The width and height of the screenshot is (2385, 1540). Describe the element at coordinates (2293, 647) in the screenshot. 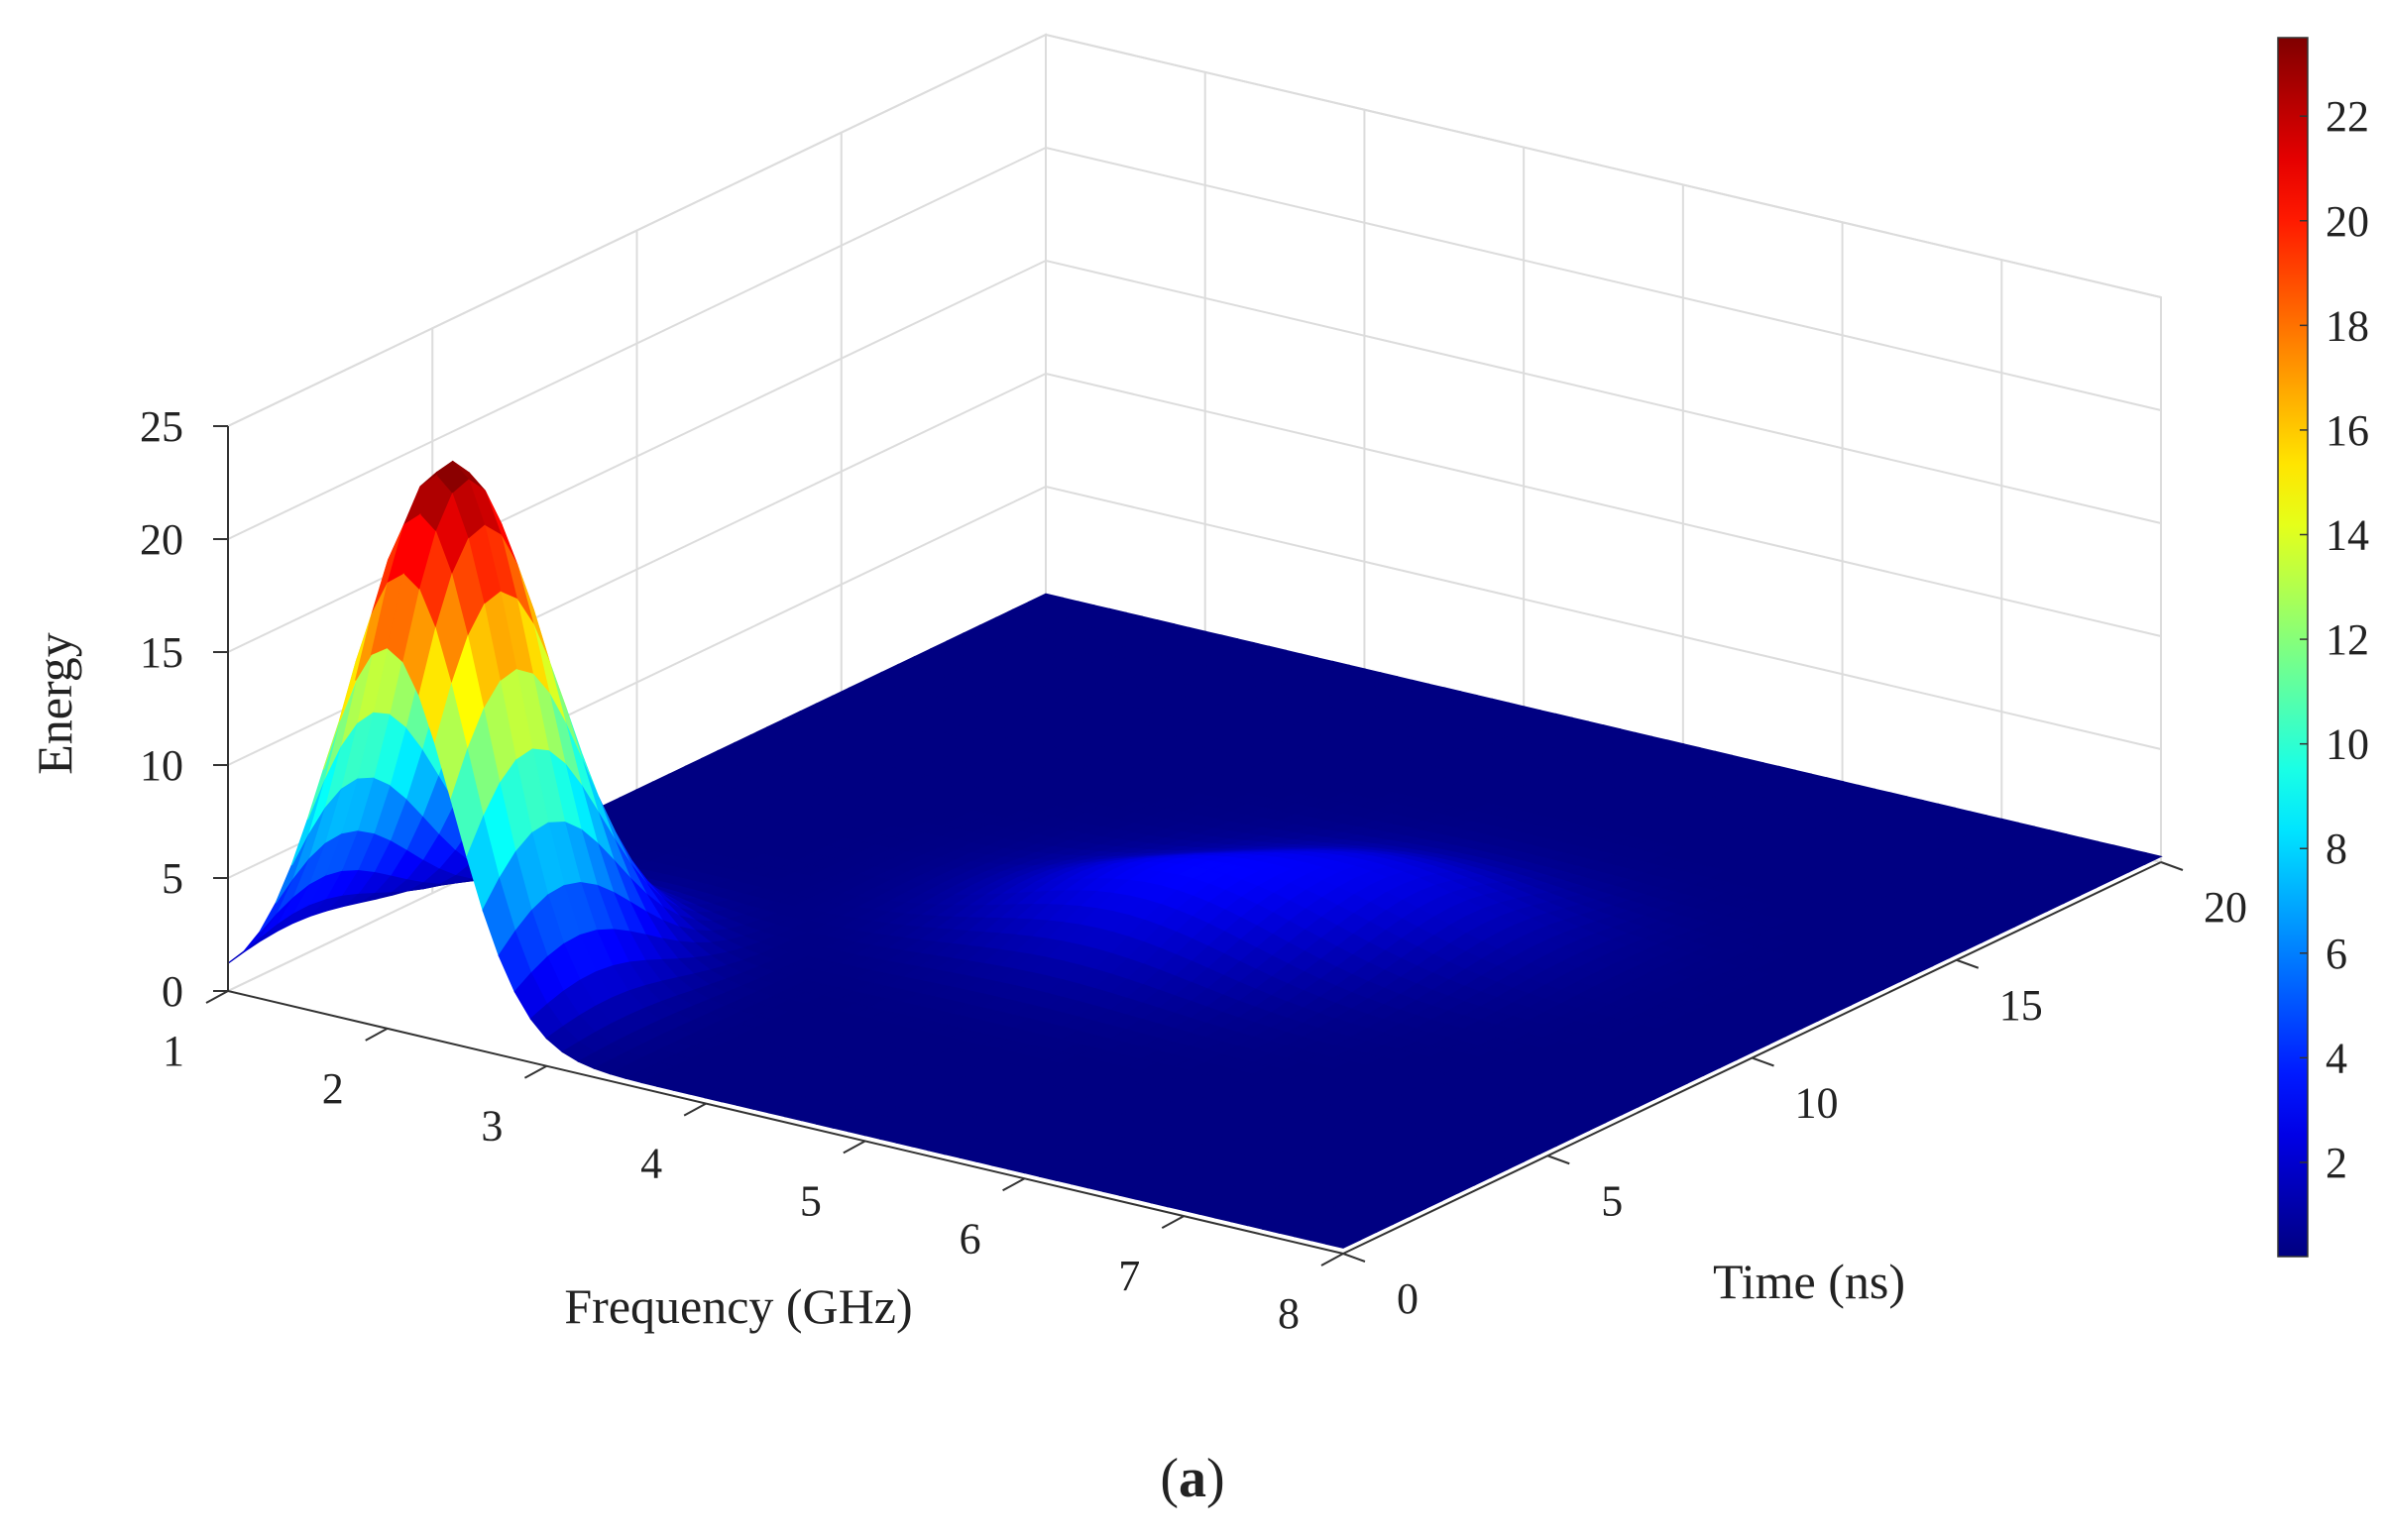

I see `colorbar-gradient` at that location.